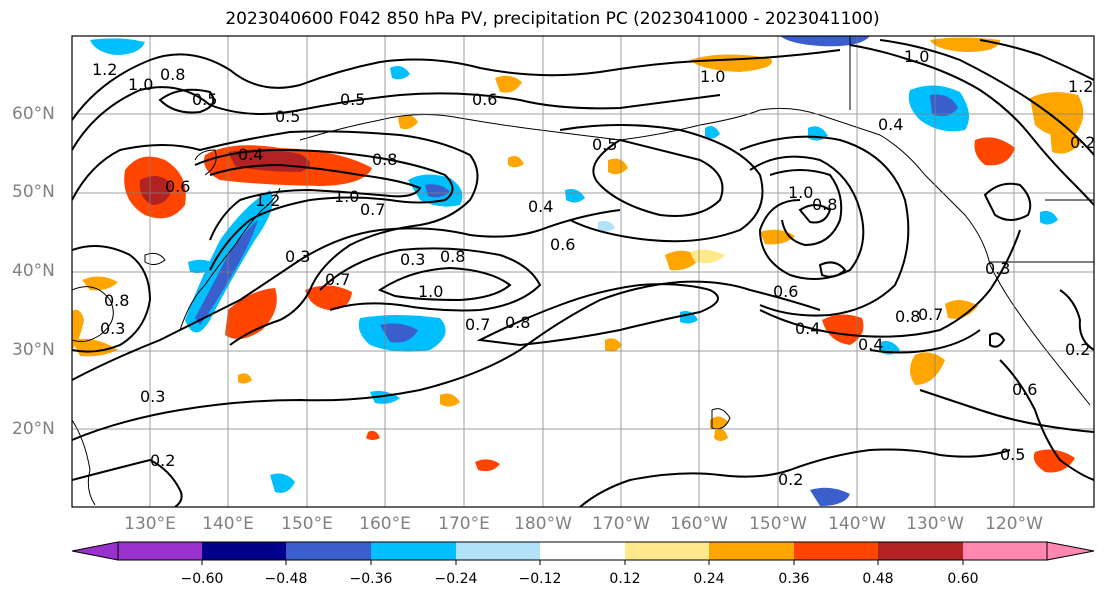 The width and height of the screenshot is (1105, 601). What do you see at coordinates (33, 350) in the screenshot?
I see `lat-tick-30n: 30°N` at bounding box center [33, 350].